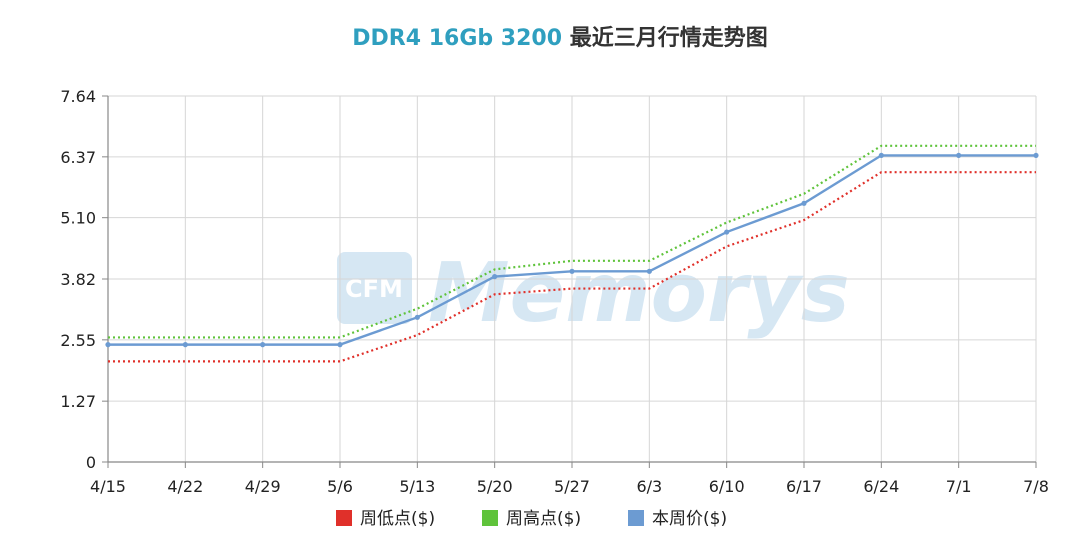 Image resolution: width=1080 pixels, height=557 pixels. I want to click on x-tick-label: 6/17, so click(804, 486).